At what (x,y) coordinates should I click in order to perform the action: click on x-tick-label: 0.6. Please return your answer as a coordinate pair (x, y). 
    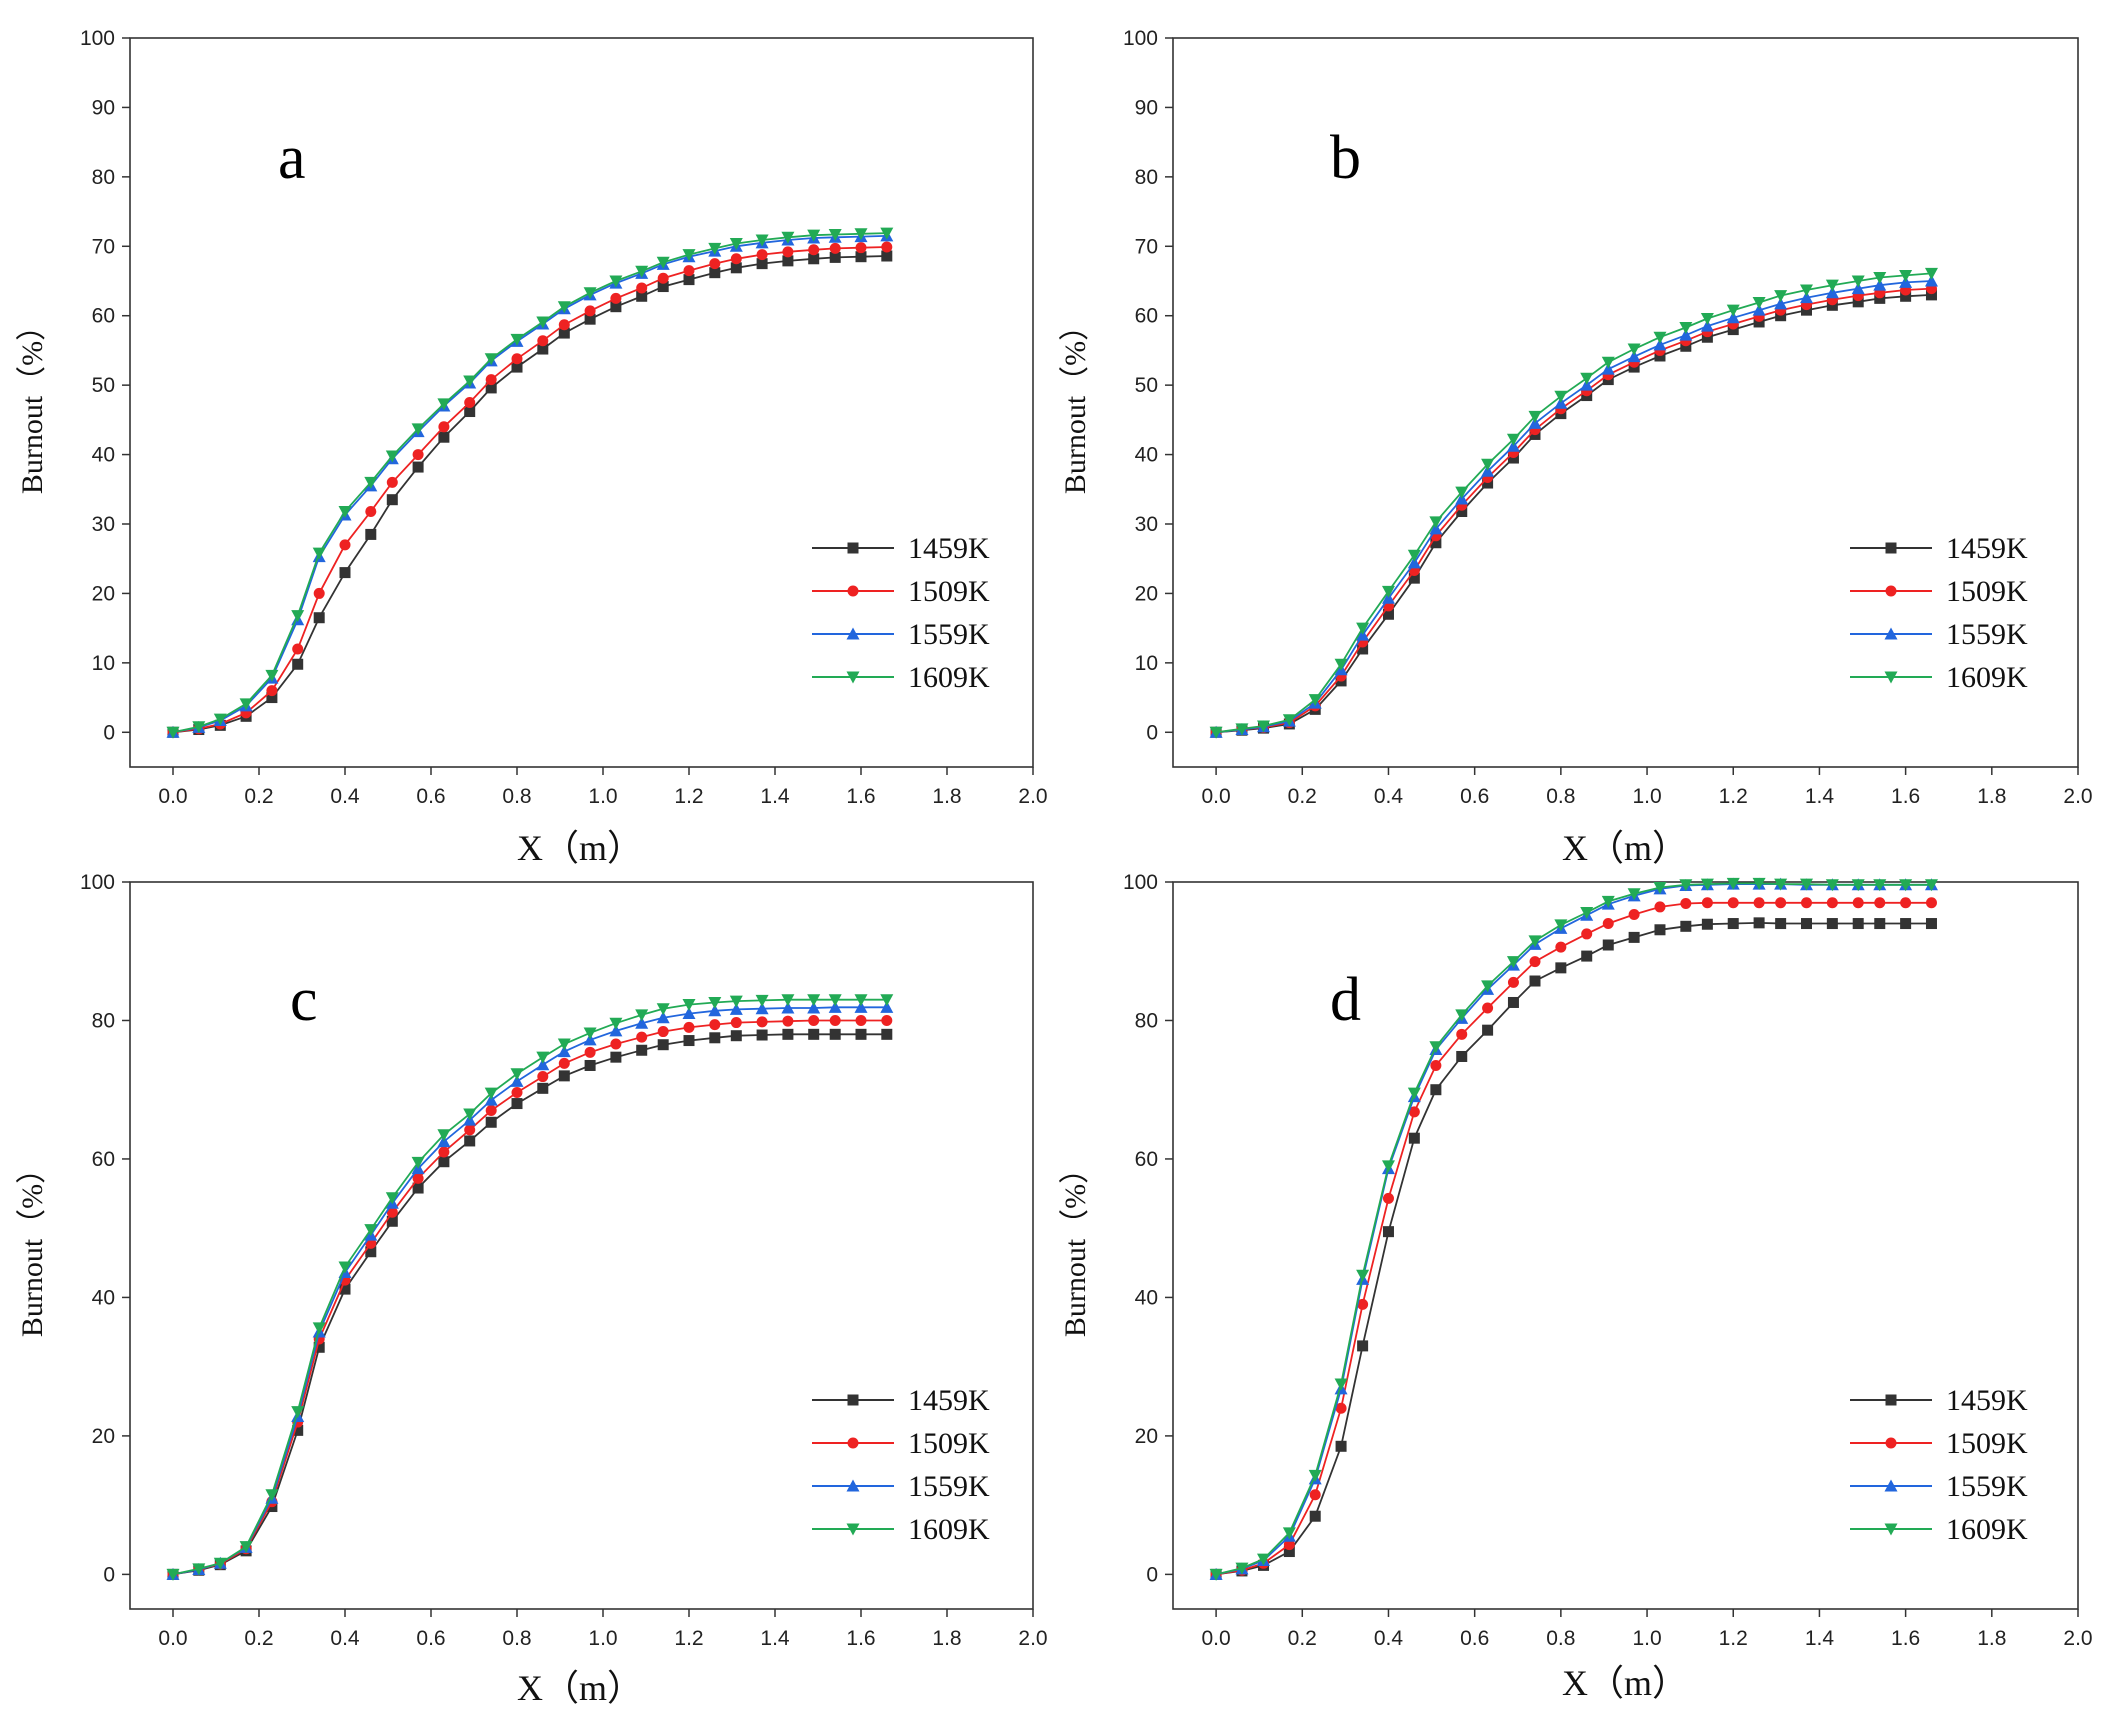
    Looking at the image, I should click on (1474, 1638).